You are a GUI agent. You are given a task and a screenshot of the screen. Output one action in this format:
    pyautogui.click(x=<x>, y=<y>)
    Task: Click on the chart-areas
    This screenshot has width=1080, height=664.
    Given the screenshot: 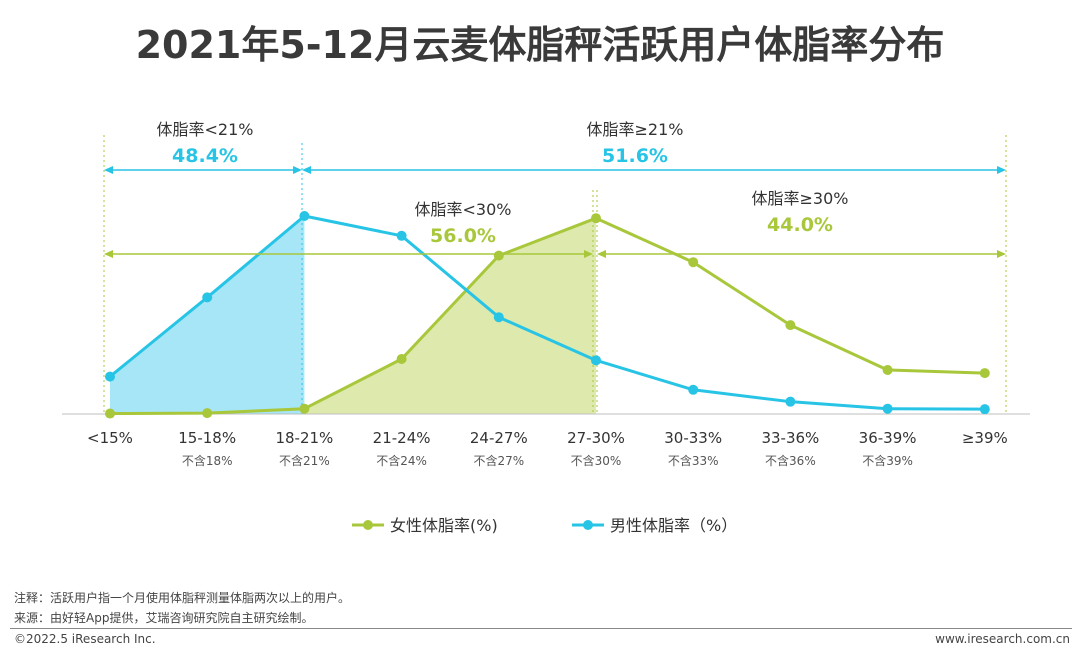 What is the action you would take?
    pyautogui.click(x=353, y=315)
    